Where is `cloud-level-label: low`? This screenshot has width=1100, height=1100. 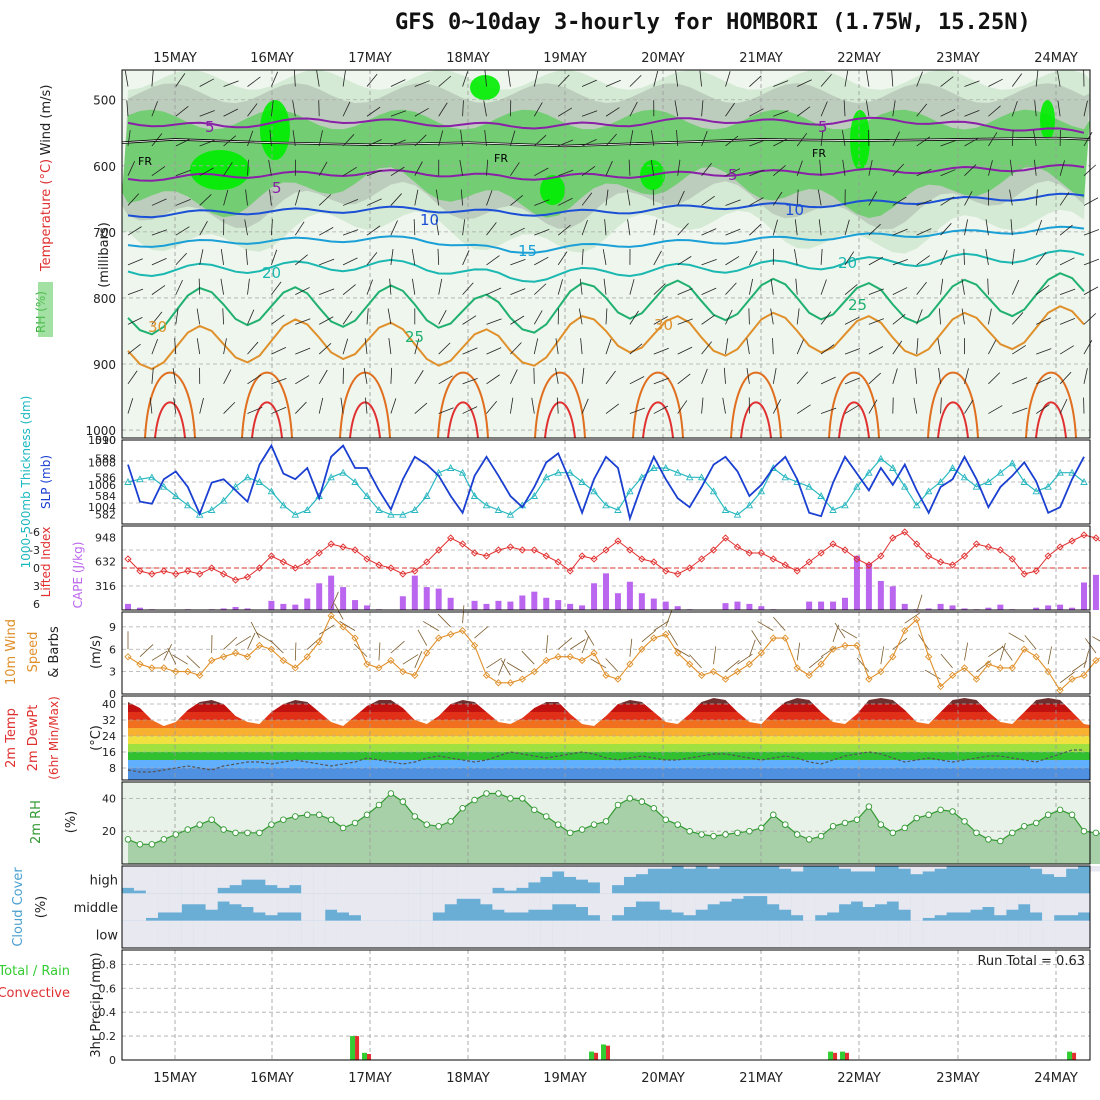
cloud-level-label: low is located at coordinates (107, 935).